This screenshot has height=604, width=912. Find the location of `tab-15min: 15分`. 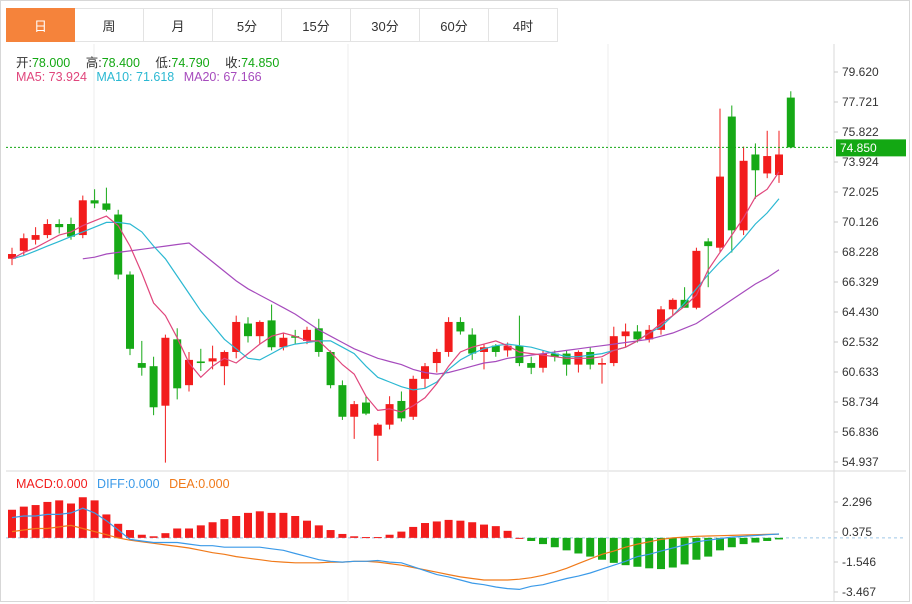

tab-15min: 15分 is located at coordinates (316, 25).